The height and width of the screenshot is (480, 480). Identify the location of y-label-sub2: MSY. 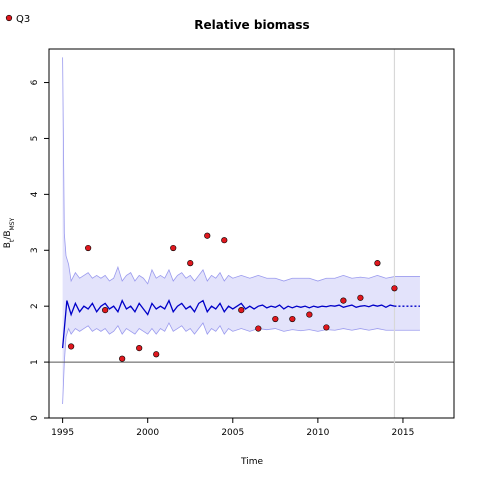
(12, 223).